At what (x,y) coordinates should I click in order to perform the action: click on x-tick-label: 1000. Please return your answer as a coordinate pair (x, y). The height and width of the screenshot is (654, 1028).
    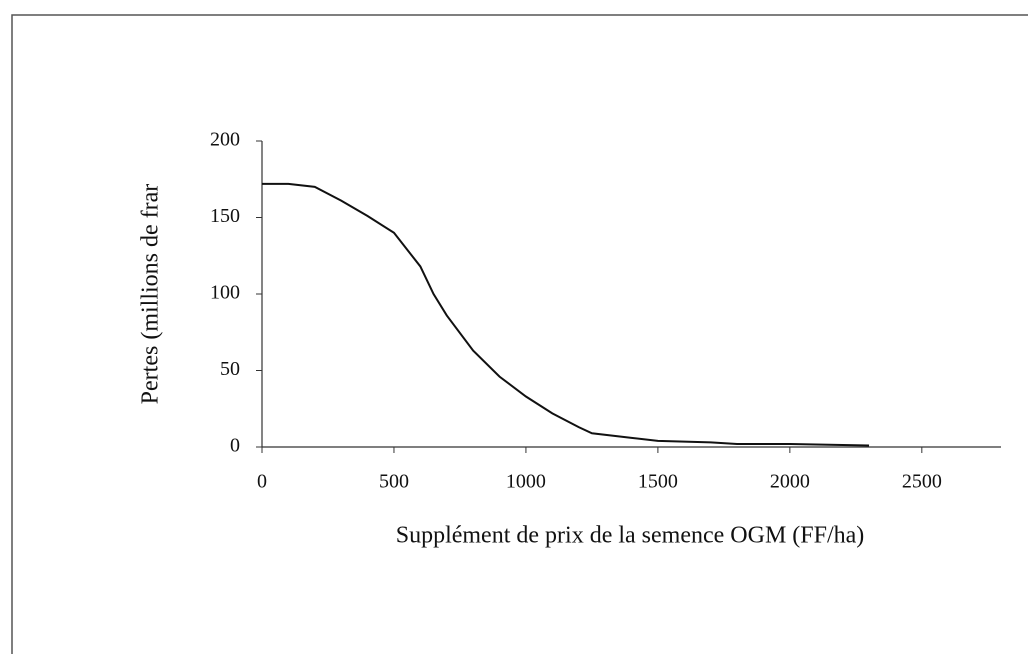
    Looking at the image, I should click on (526, 482).